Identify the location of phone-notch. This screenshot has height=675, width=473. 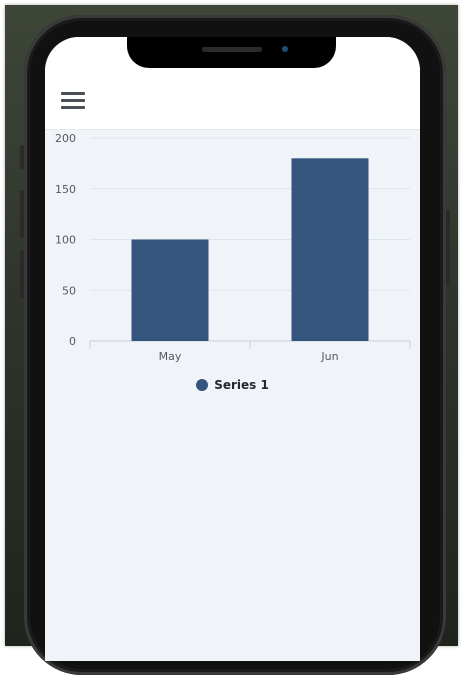
(231, 52).